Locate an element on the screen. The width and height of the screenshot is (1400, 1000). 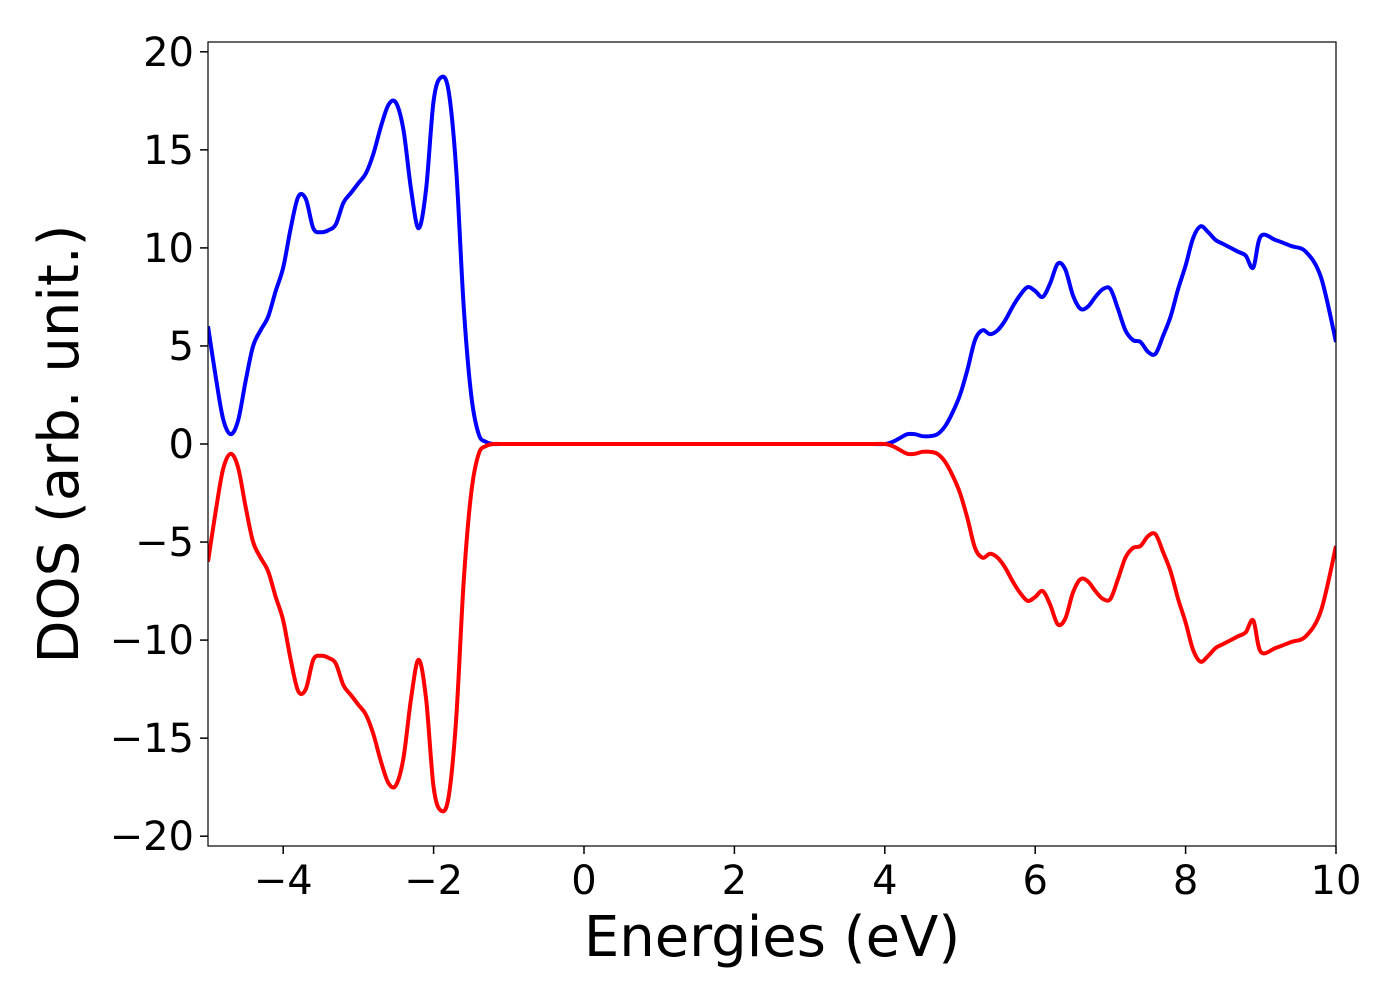
x-tick-label: 8 is located at coordinates (1185, 881).